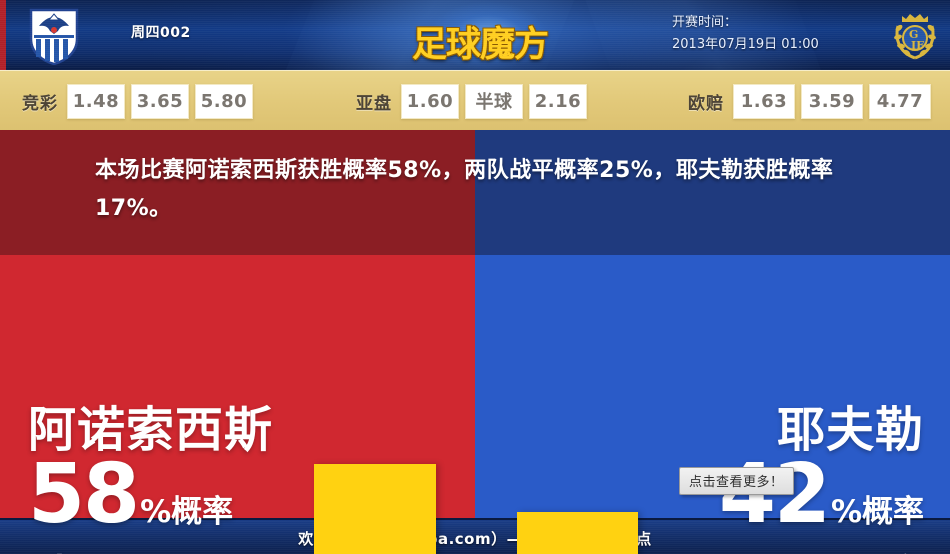  What do you see at coordinates (151, 430) in the screenshot?
I see `home-team-name: 阿诺索西斯` at bounding box center [151, 430].